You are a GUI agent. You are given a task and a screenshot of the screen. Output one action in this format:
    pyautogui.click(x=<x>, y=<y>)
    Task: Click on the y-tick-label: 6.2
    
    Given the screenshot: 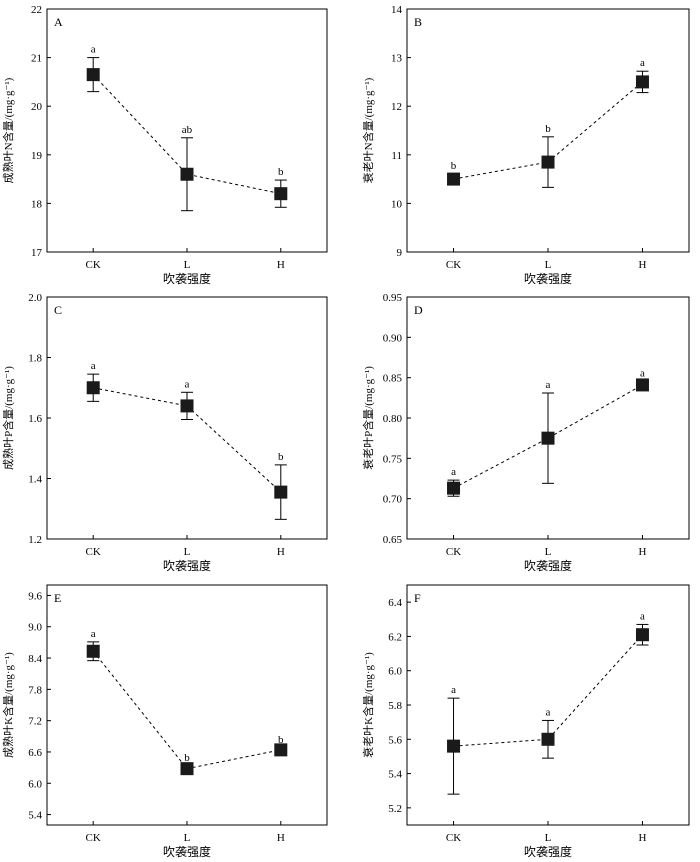 What is the action you would take?
    pyautogui.click(x=395, y=637)
    